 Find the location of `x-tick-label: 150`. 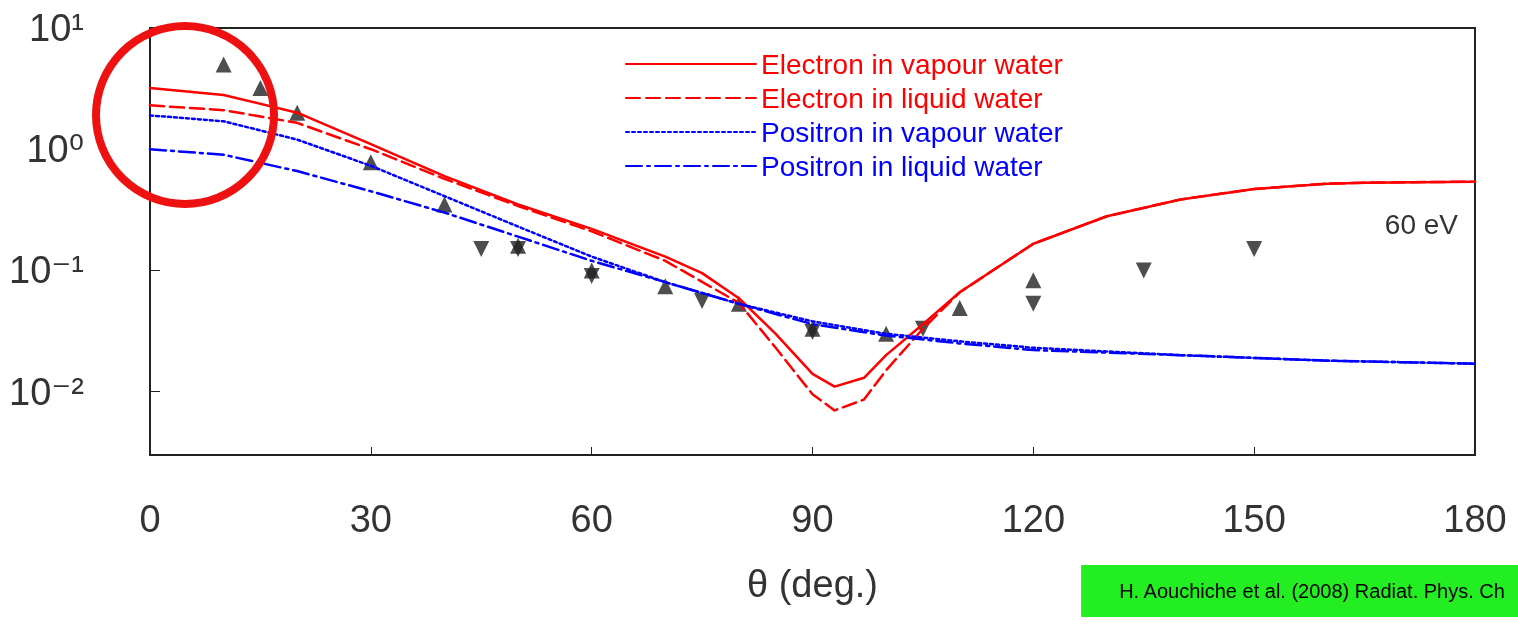

x-tick-label: 150 is located at coordinates (1254, 519).